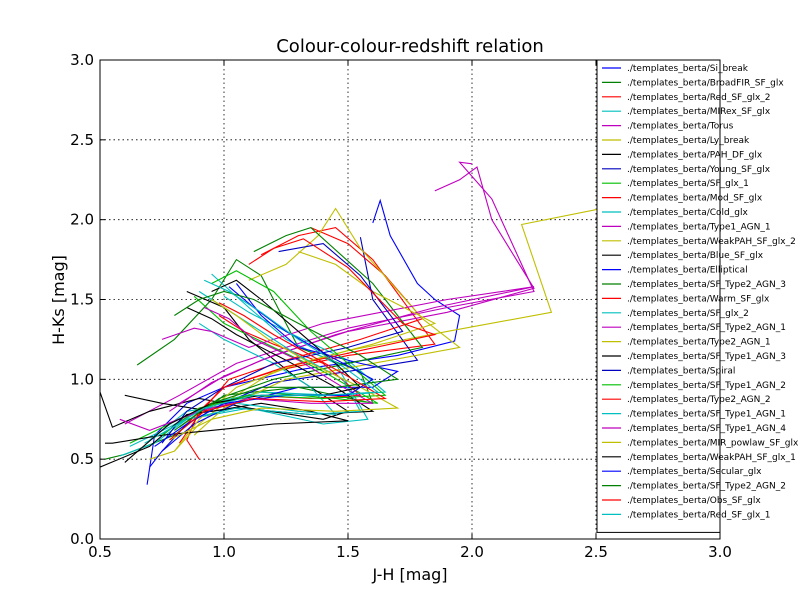 This screenshot has height=600, width=800. I want to click on x-tick-label: 1.0, so click(224, 552).